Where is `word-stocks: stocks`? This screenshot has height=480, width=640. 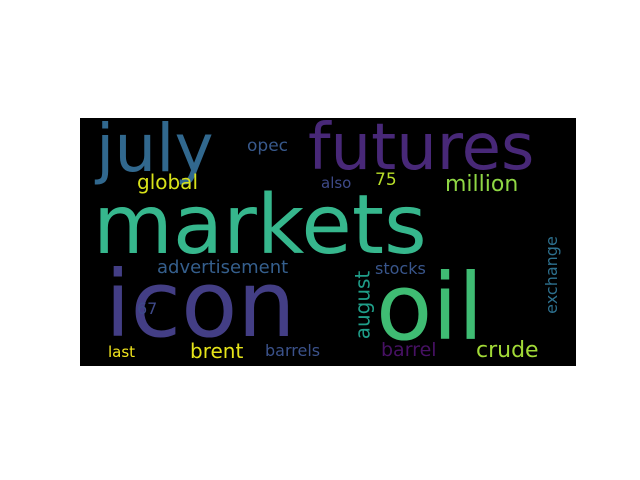
word-stocks: stocks is located at coordinates (400, 268).